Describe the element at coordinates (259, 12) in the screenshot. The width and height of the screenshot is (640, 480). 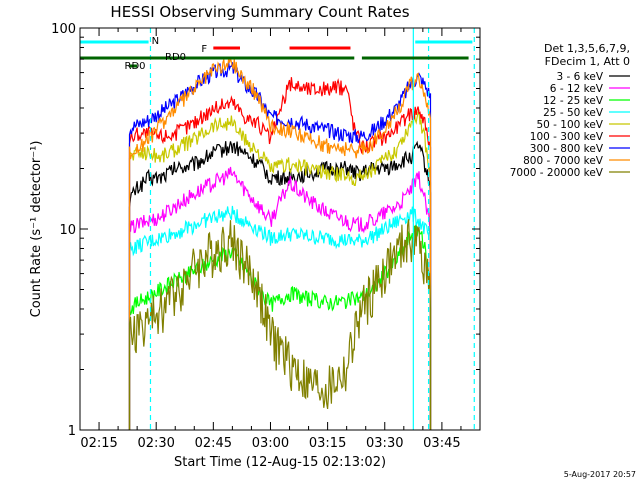
I see `chart-title: HESSI Observing Summary Count Rates` at that location.